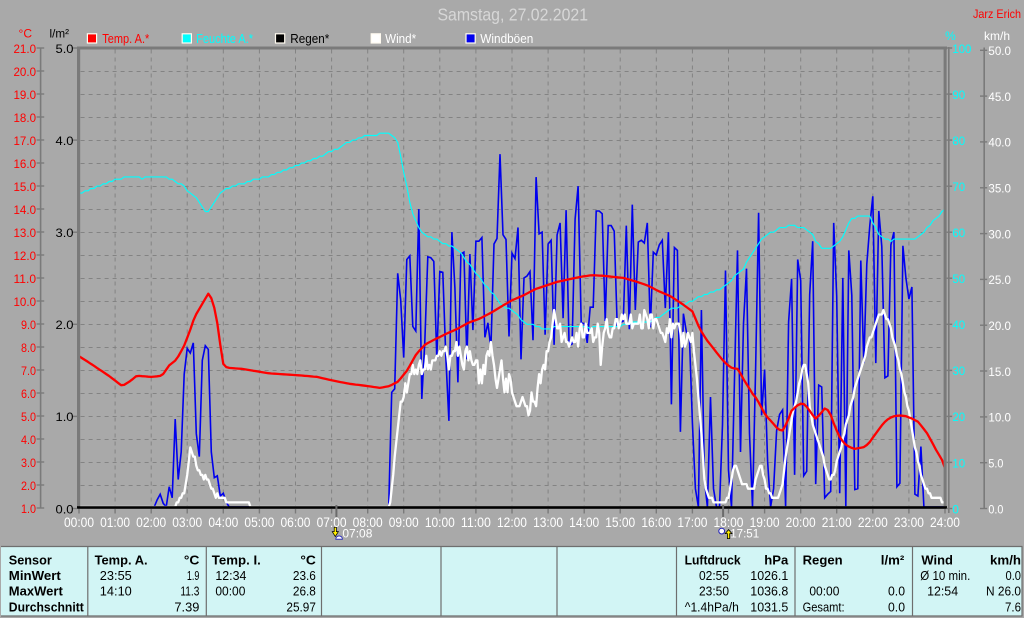  Describe the element at coordinates (121, 560) in the screenshot. I see `svg-text: Temp. A.` at that location.